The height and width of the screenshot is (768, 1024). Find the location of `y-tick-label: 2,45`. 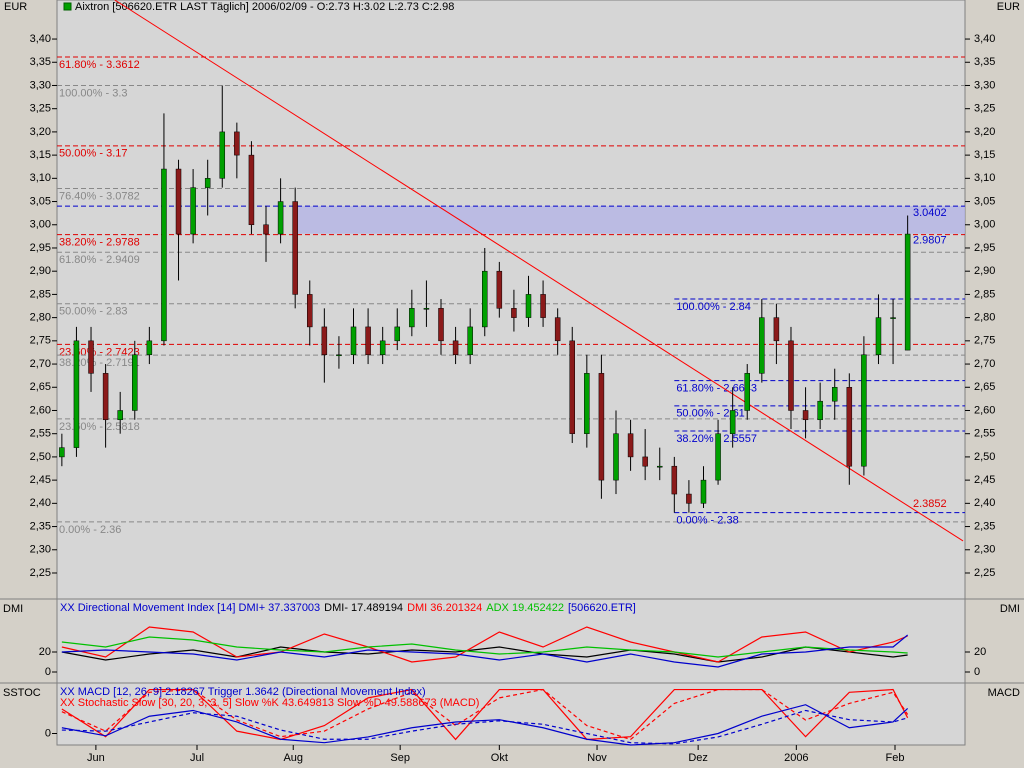

y-tick-label: 2,45 is located at coordinates (40, 480).